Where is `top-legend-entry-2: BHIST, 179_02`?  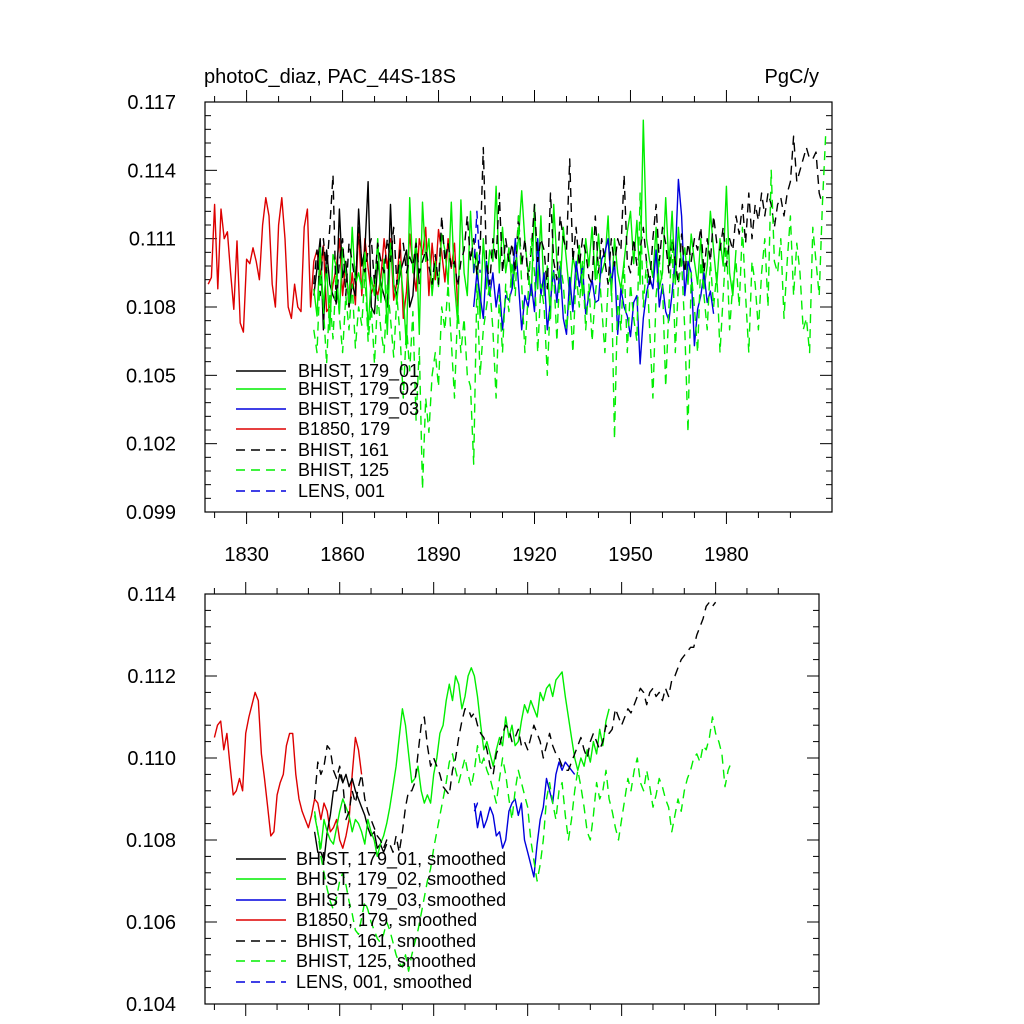 top-legend-entry-2: BHIST, 179_02 is located at coordinates (327, 389).